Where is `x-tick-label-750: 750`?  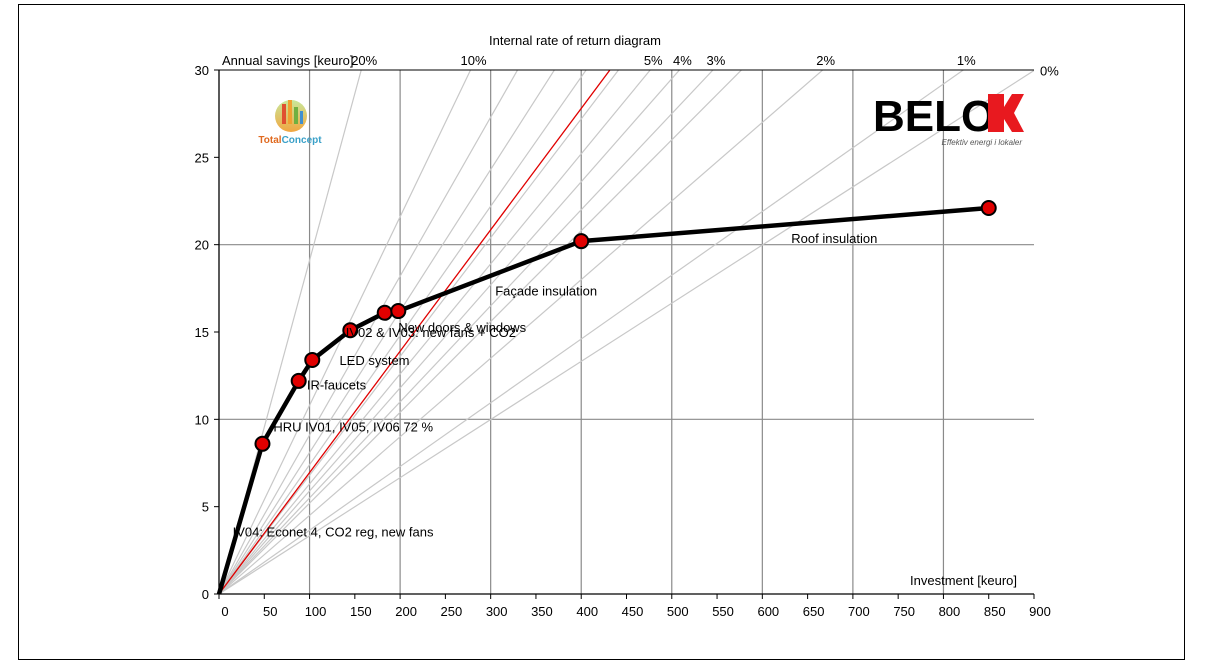
x-tick-label-750: 750 is located at coordinates (904, 611).